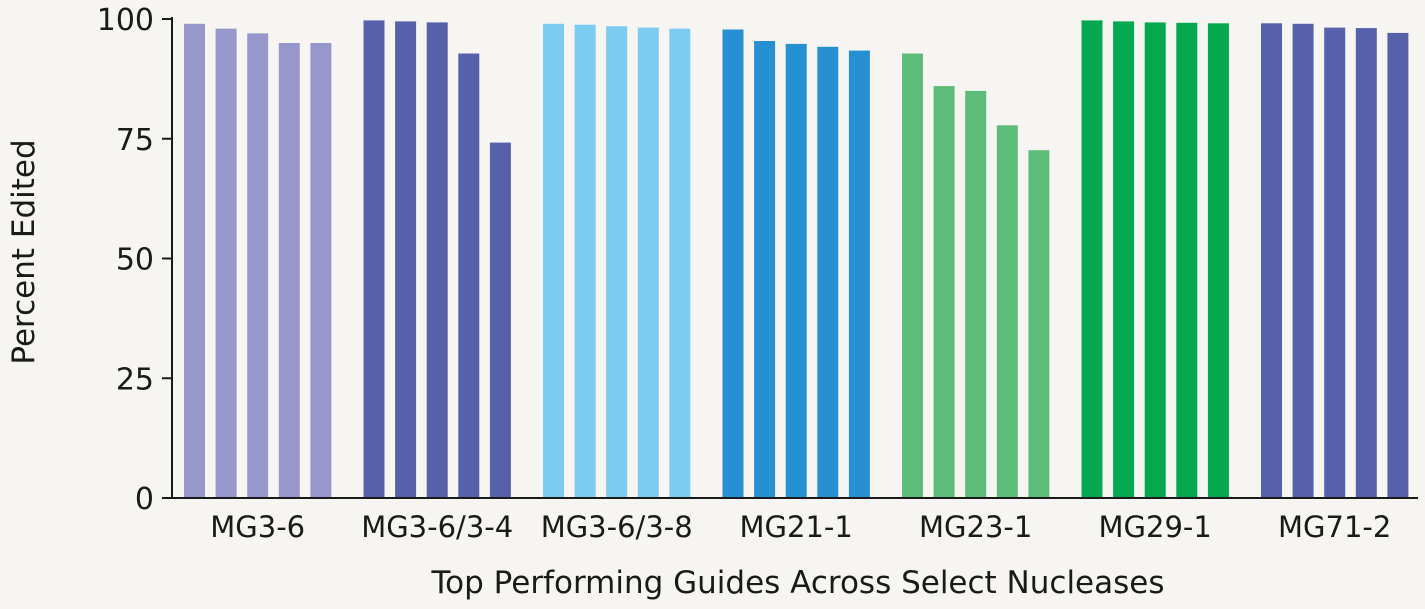  I want to click on x-category-label: MG3-6/3-8, so click(617, 527).